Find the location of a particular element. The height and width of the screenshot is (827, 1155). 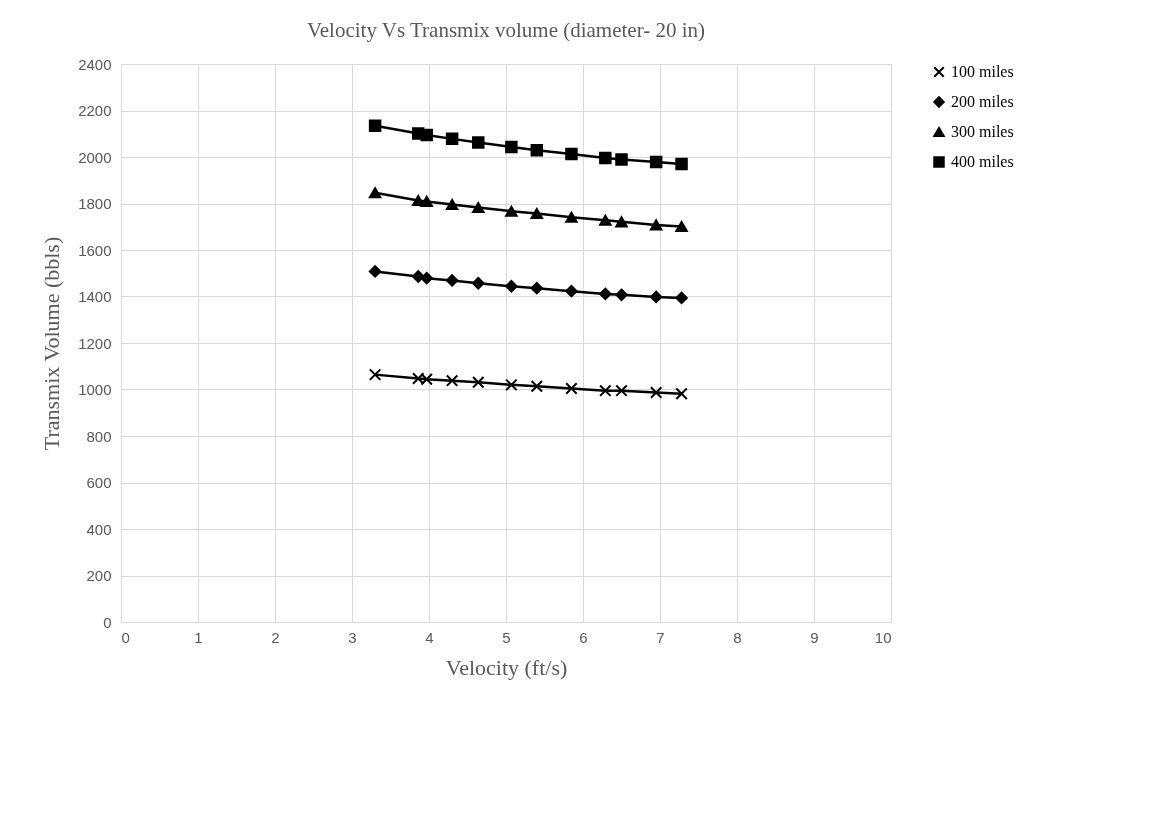

y-tick-label: 1200 is located at coordinates (95, 343).